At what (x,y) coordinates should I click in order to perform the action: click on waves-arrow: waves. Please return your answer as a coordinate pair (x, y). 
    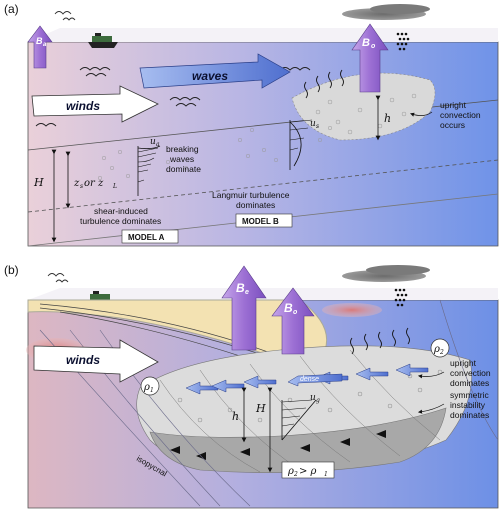
    Looking at the image, I should click on (215, 71).